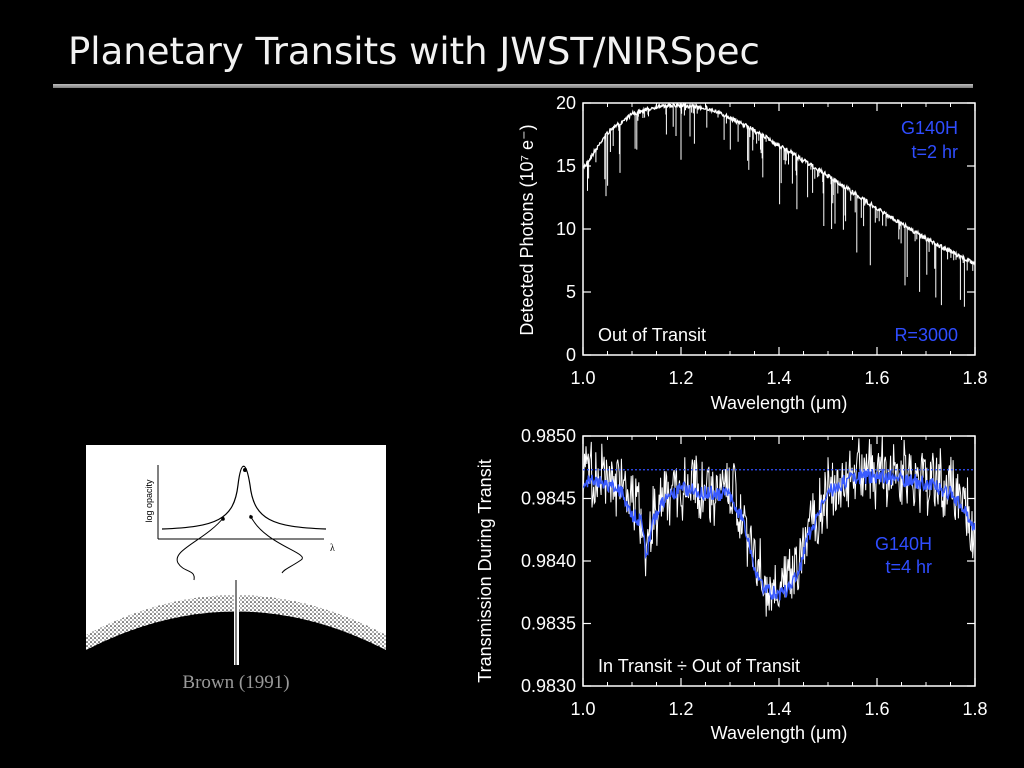 The height and width of the screenshot is (768, 1024). What do you see at coordinates (974, 709) in the screenshot?
I see `c2-xtick-label: 1.8` at bounding box center [974, 709].